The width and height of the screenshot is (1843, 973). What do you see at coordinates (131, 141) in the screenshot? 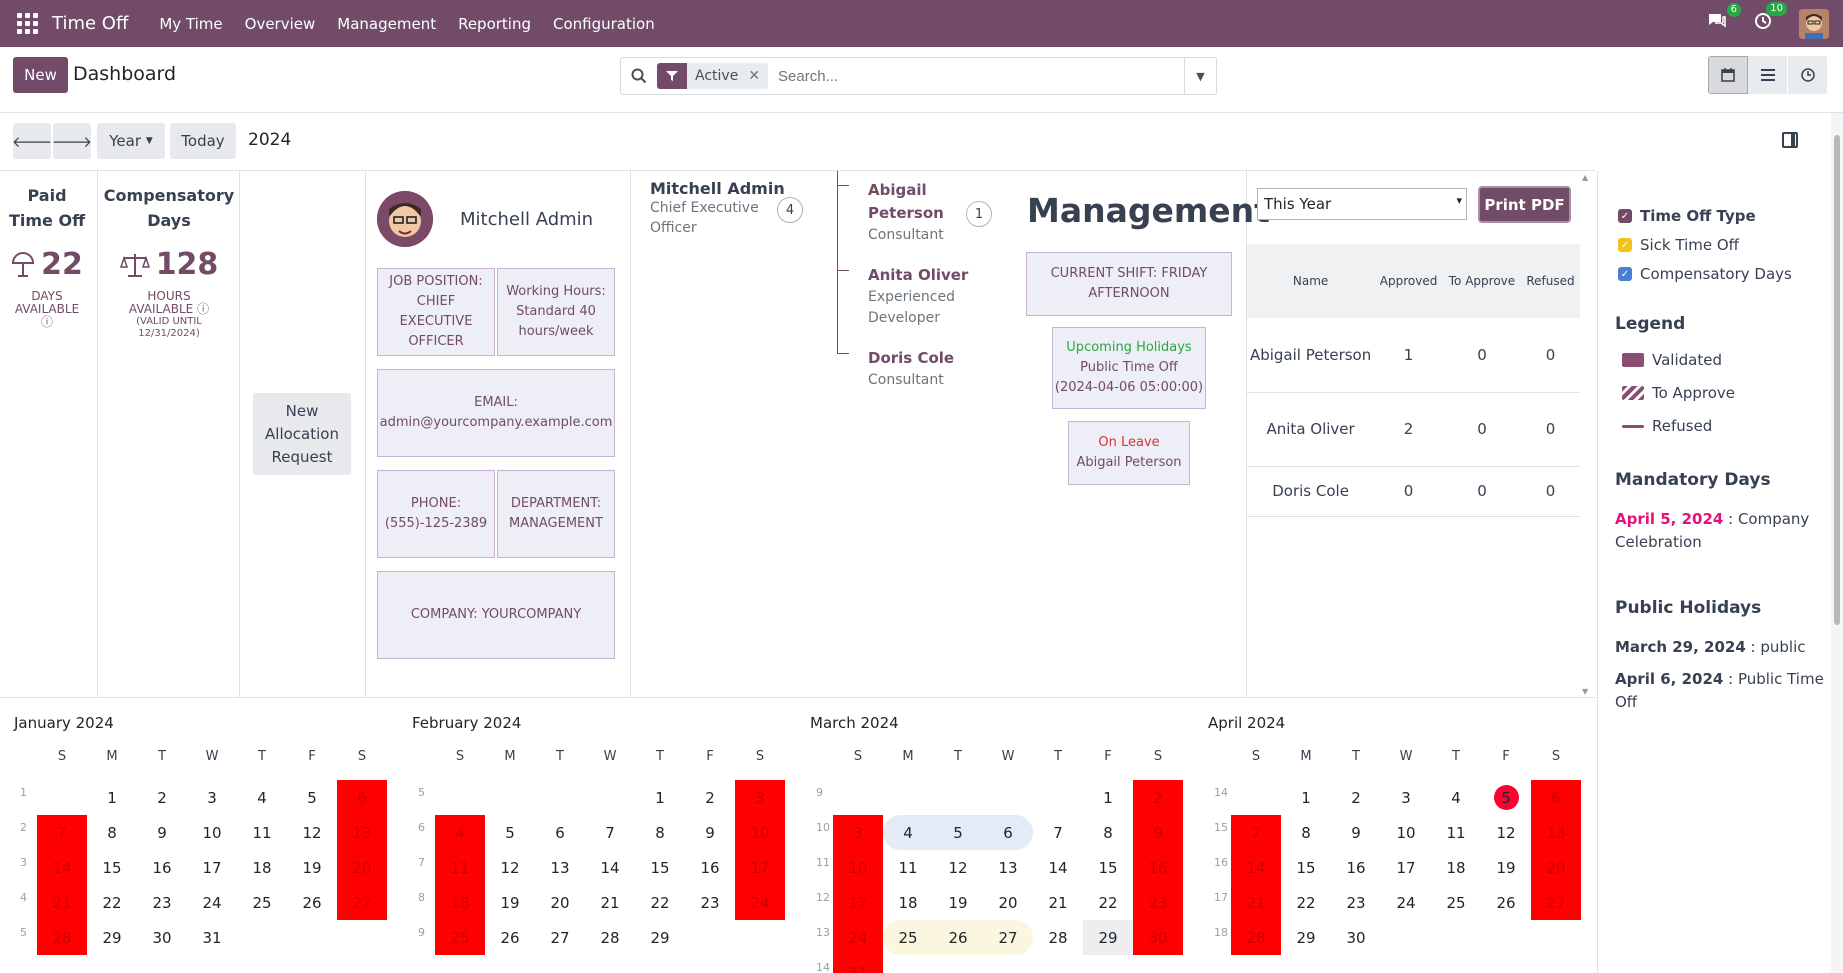
I see `scale-dropdown: Year ▼` at bounding box center [131, 141].